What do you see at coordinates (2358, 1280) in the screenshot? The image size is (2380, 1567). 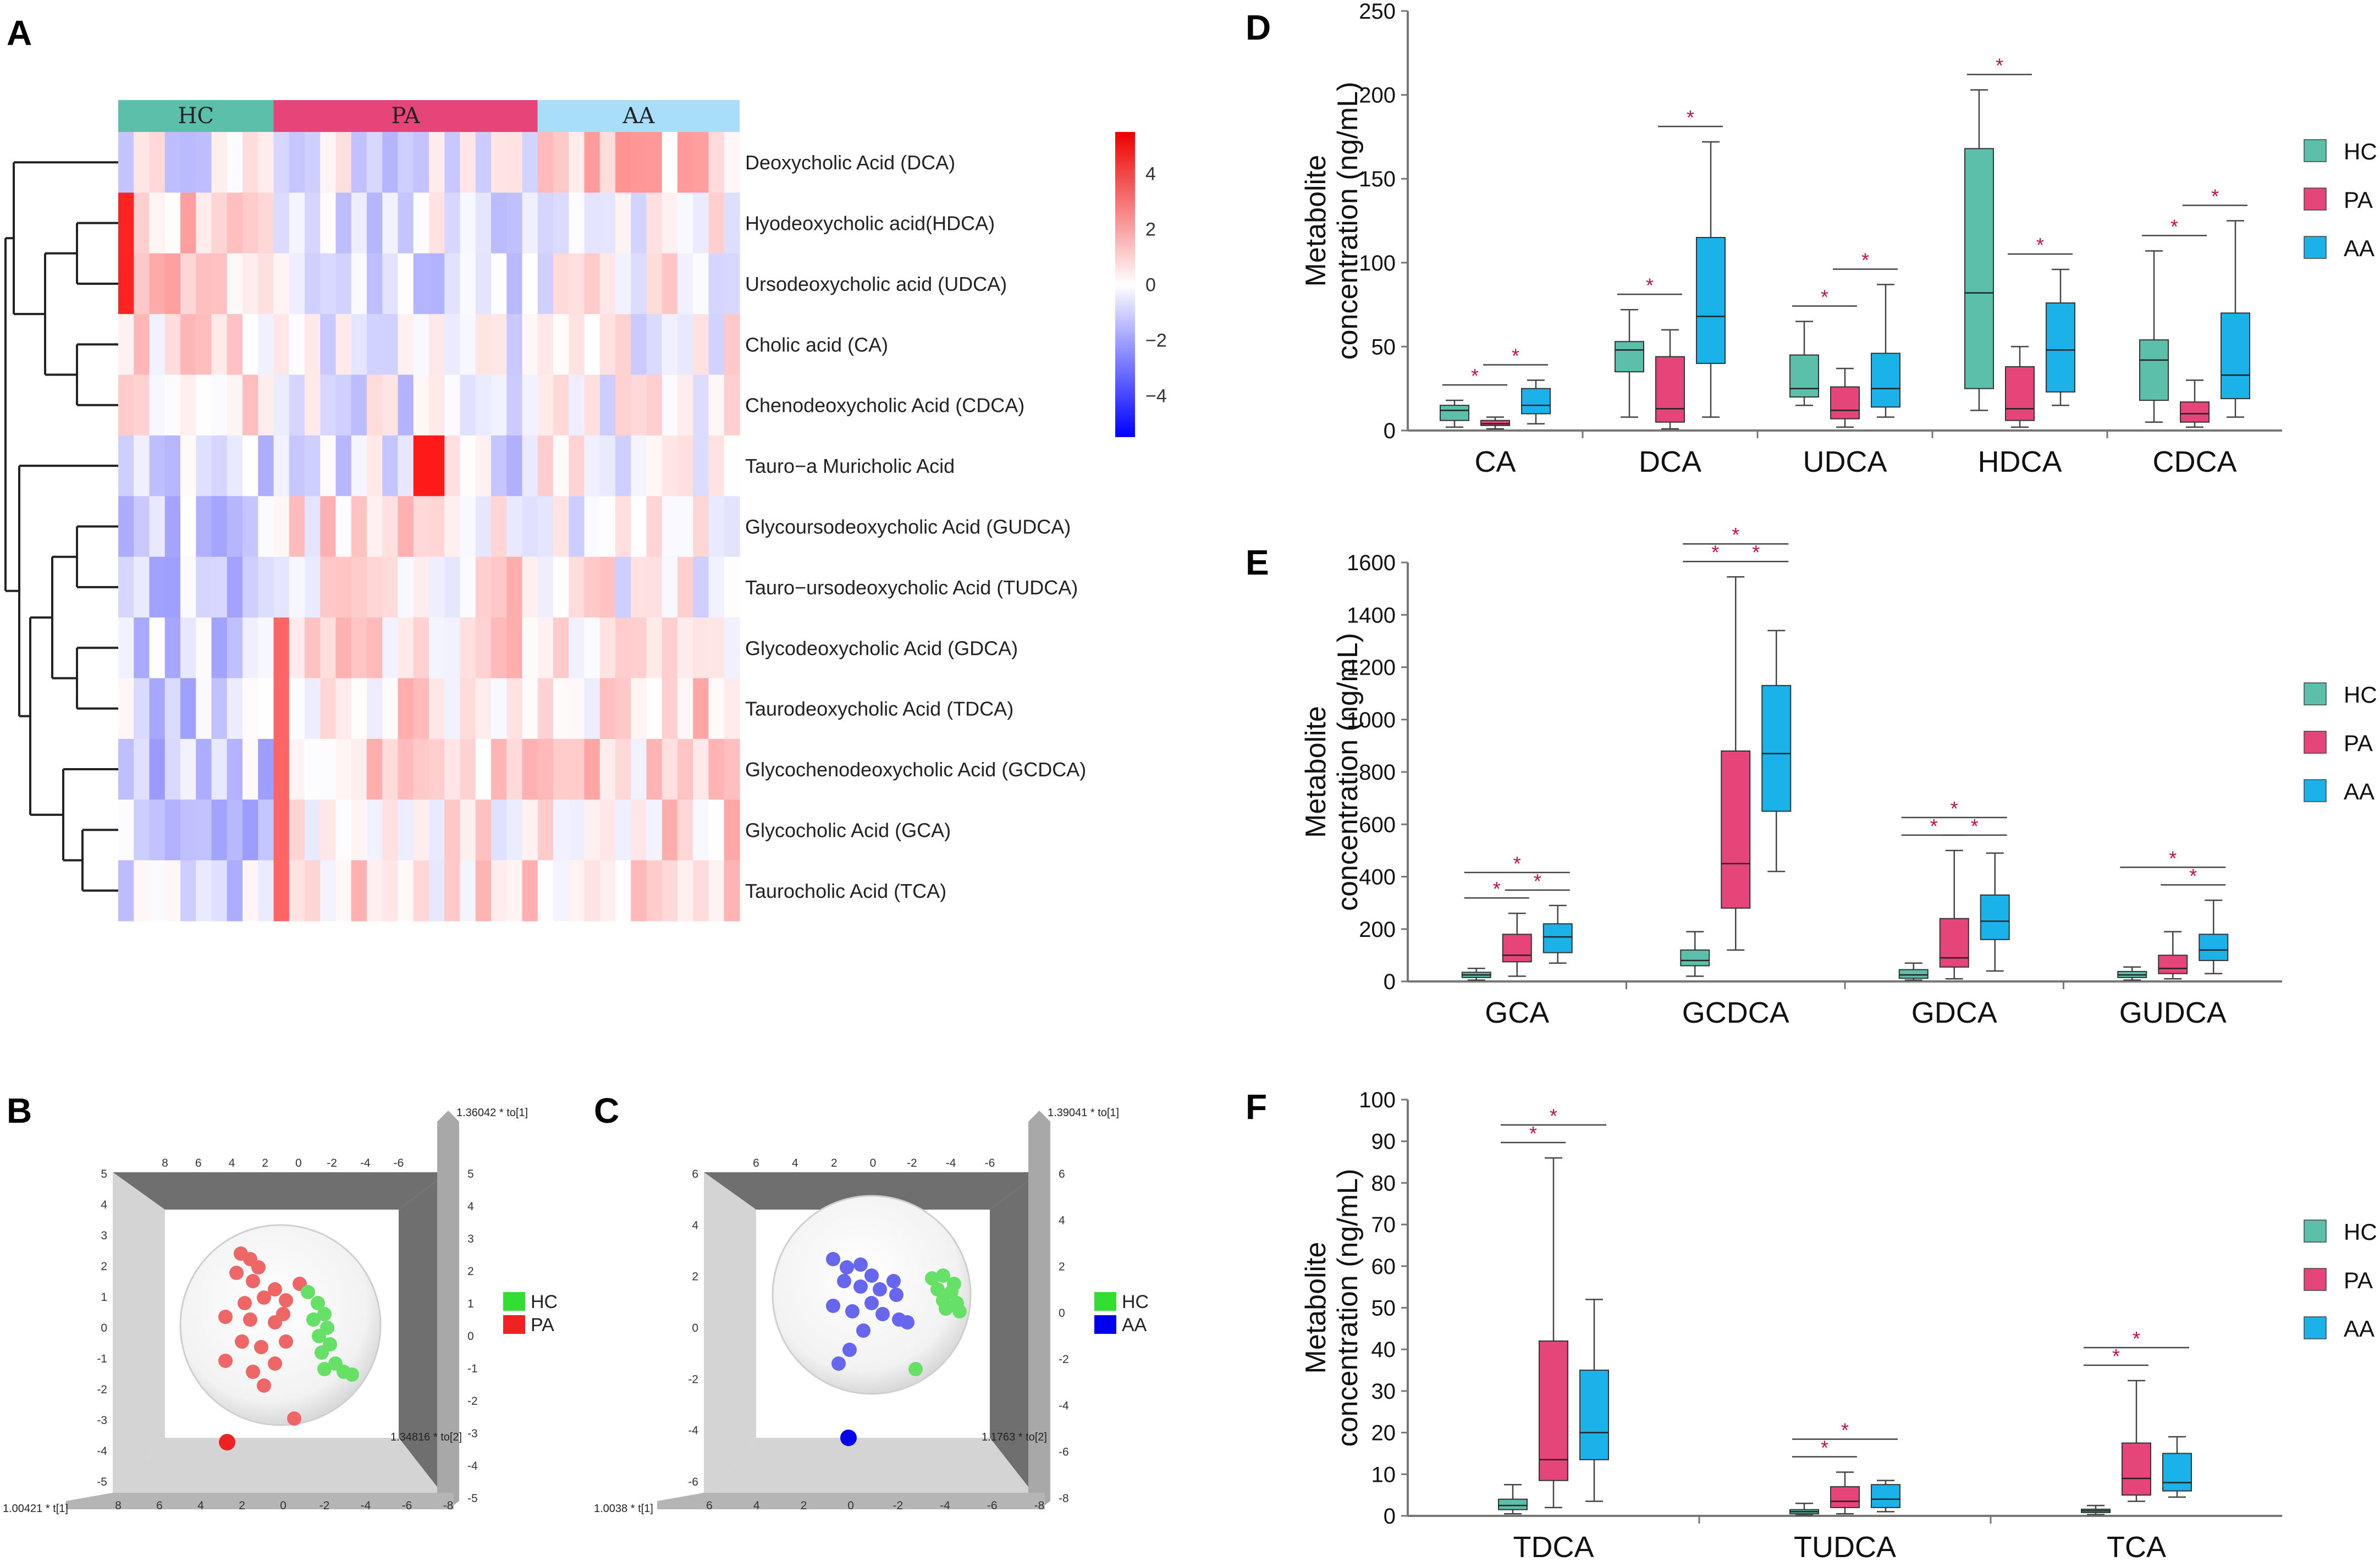 I see `legend-label-pa: PA` at bounding box center [2358, 1280].